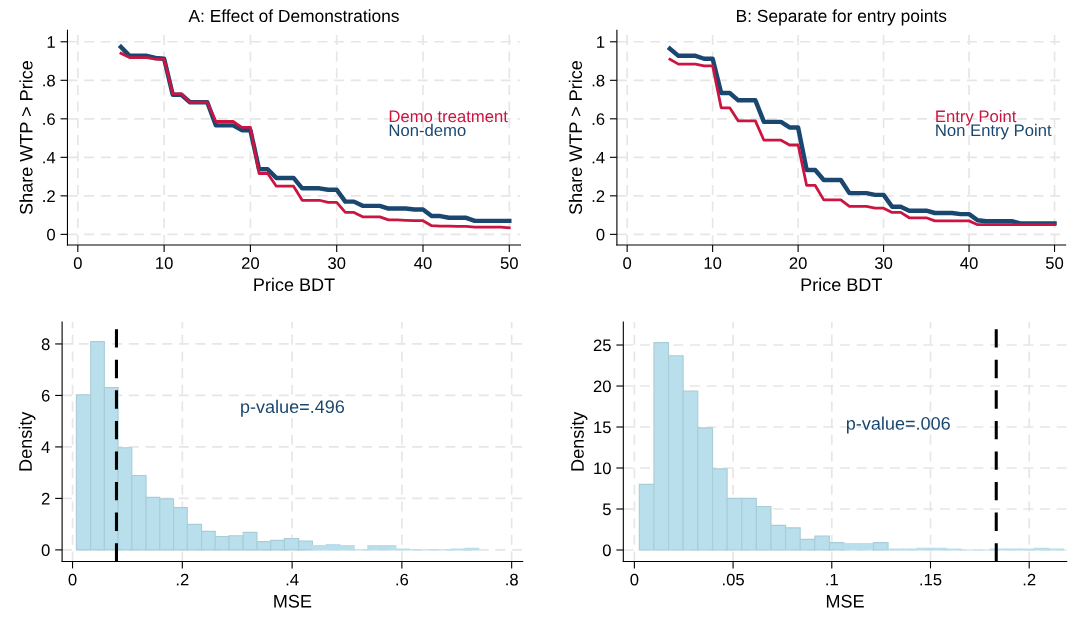 The height and width of the screenshot is (617, 1071). I want to click on chart-title: B: Separate for entry points, so click(842, 17).